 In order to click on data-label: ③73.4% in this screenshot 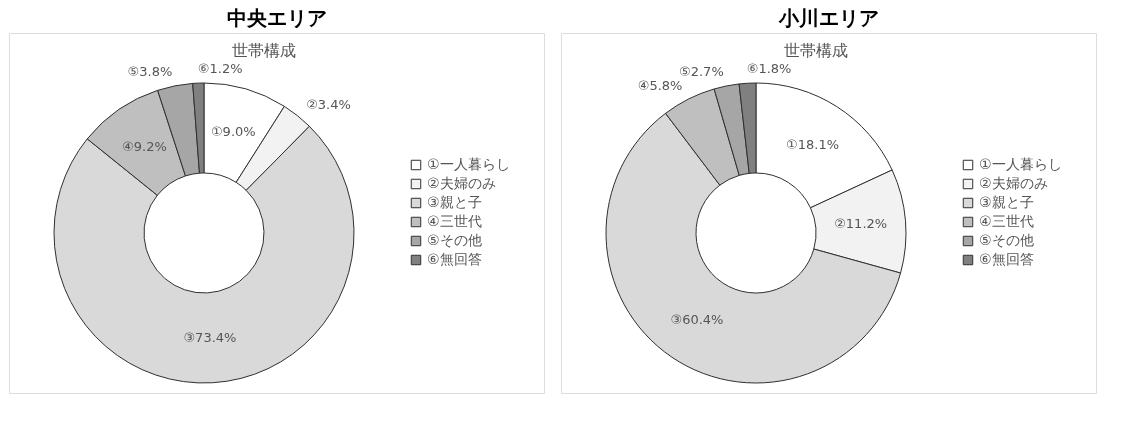, I will do `click(210, 337)`.